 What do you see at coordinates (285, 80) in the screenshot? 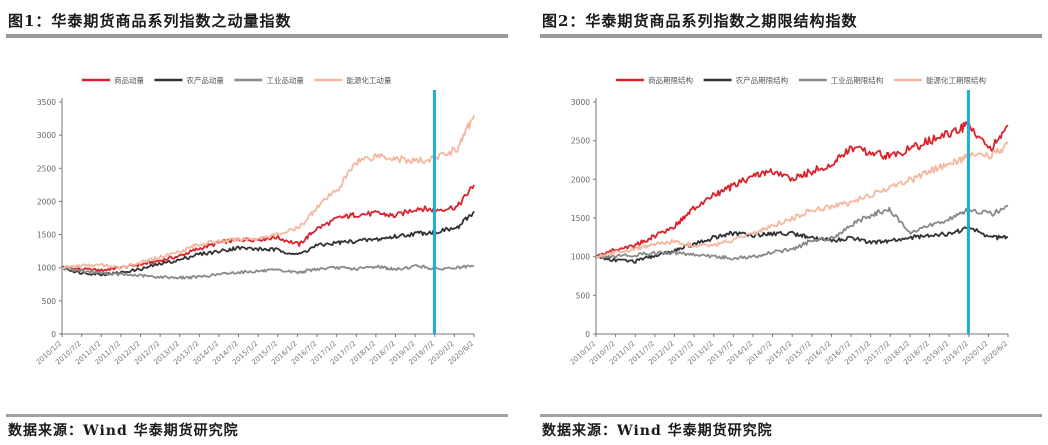
I see `legend-label-3: 工业品动量` at bounding box center [285, 80].